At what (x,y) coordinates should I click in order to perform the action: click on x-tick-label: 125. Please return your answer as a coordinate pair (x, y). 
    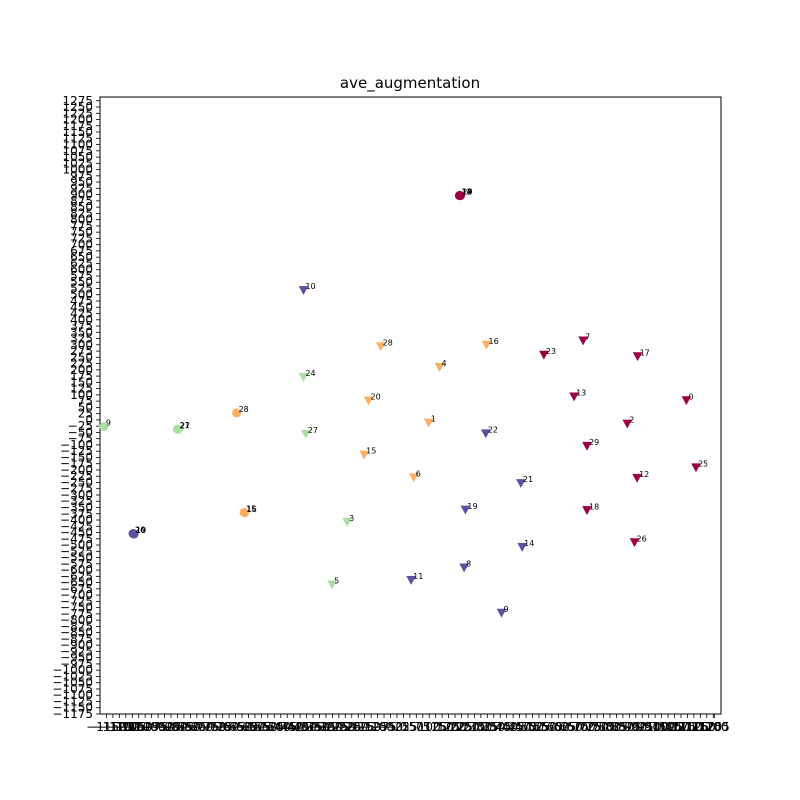
    Looking at the image, I should click on (435, 727).